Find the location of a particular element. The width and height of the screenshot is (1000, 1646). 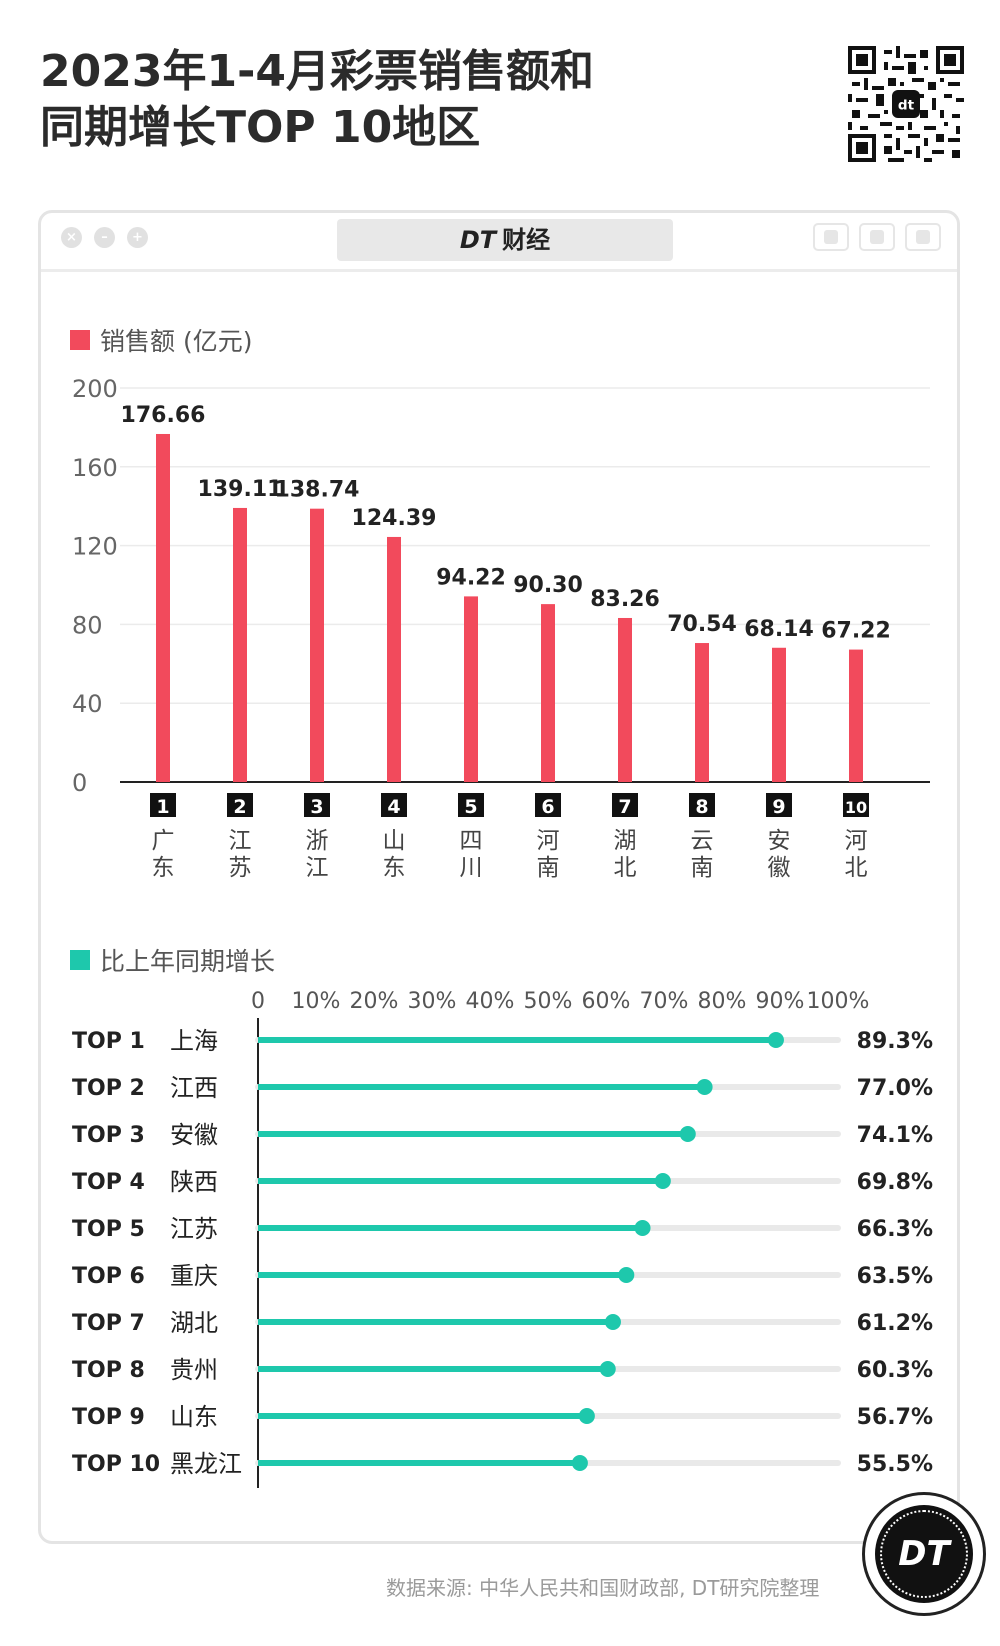

brand-mark: DT is located at coordinates (478, 240).